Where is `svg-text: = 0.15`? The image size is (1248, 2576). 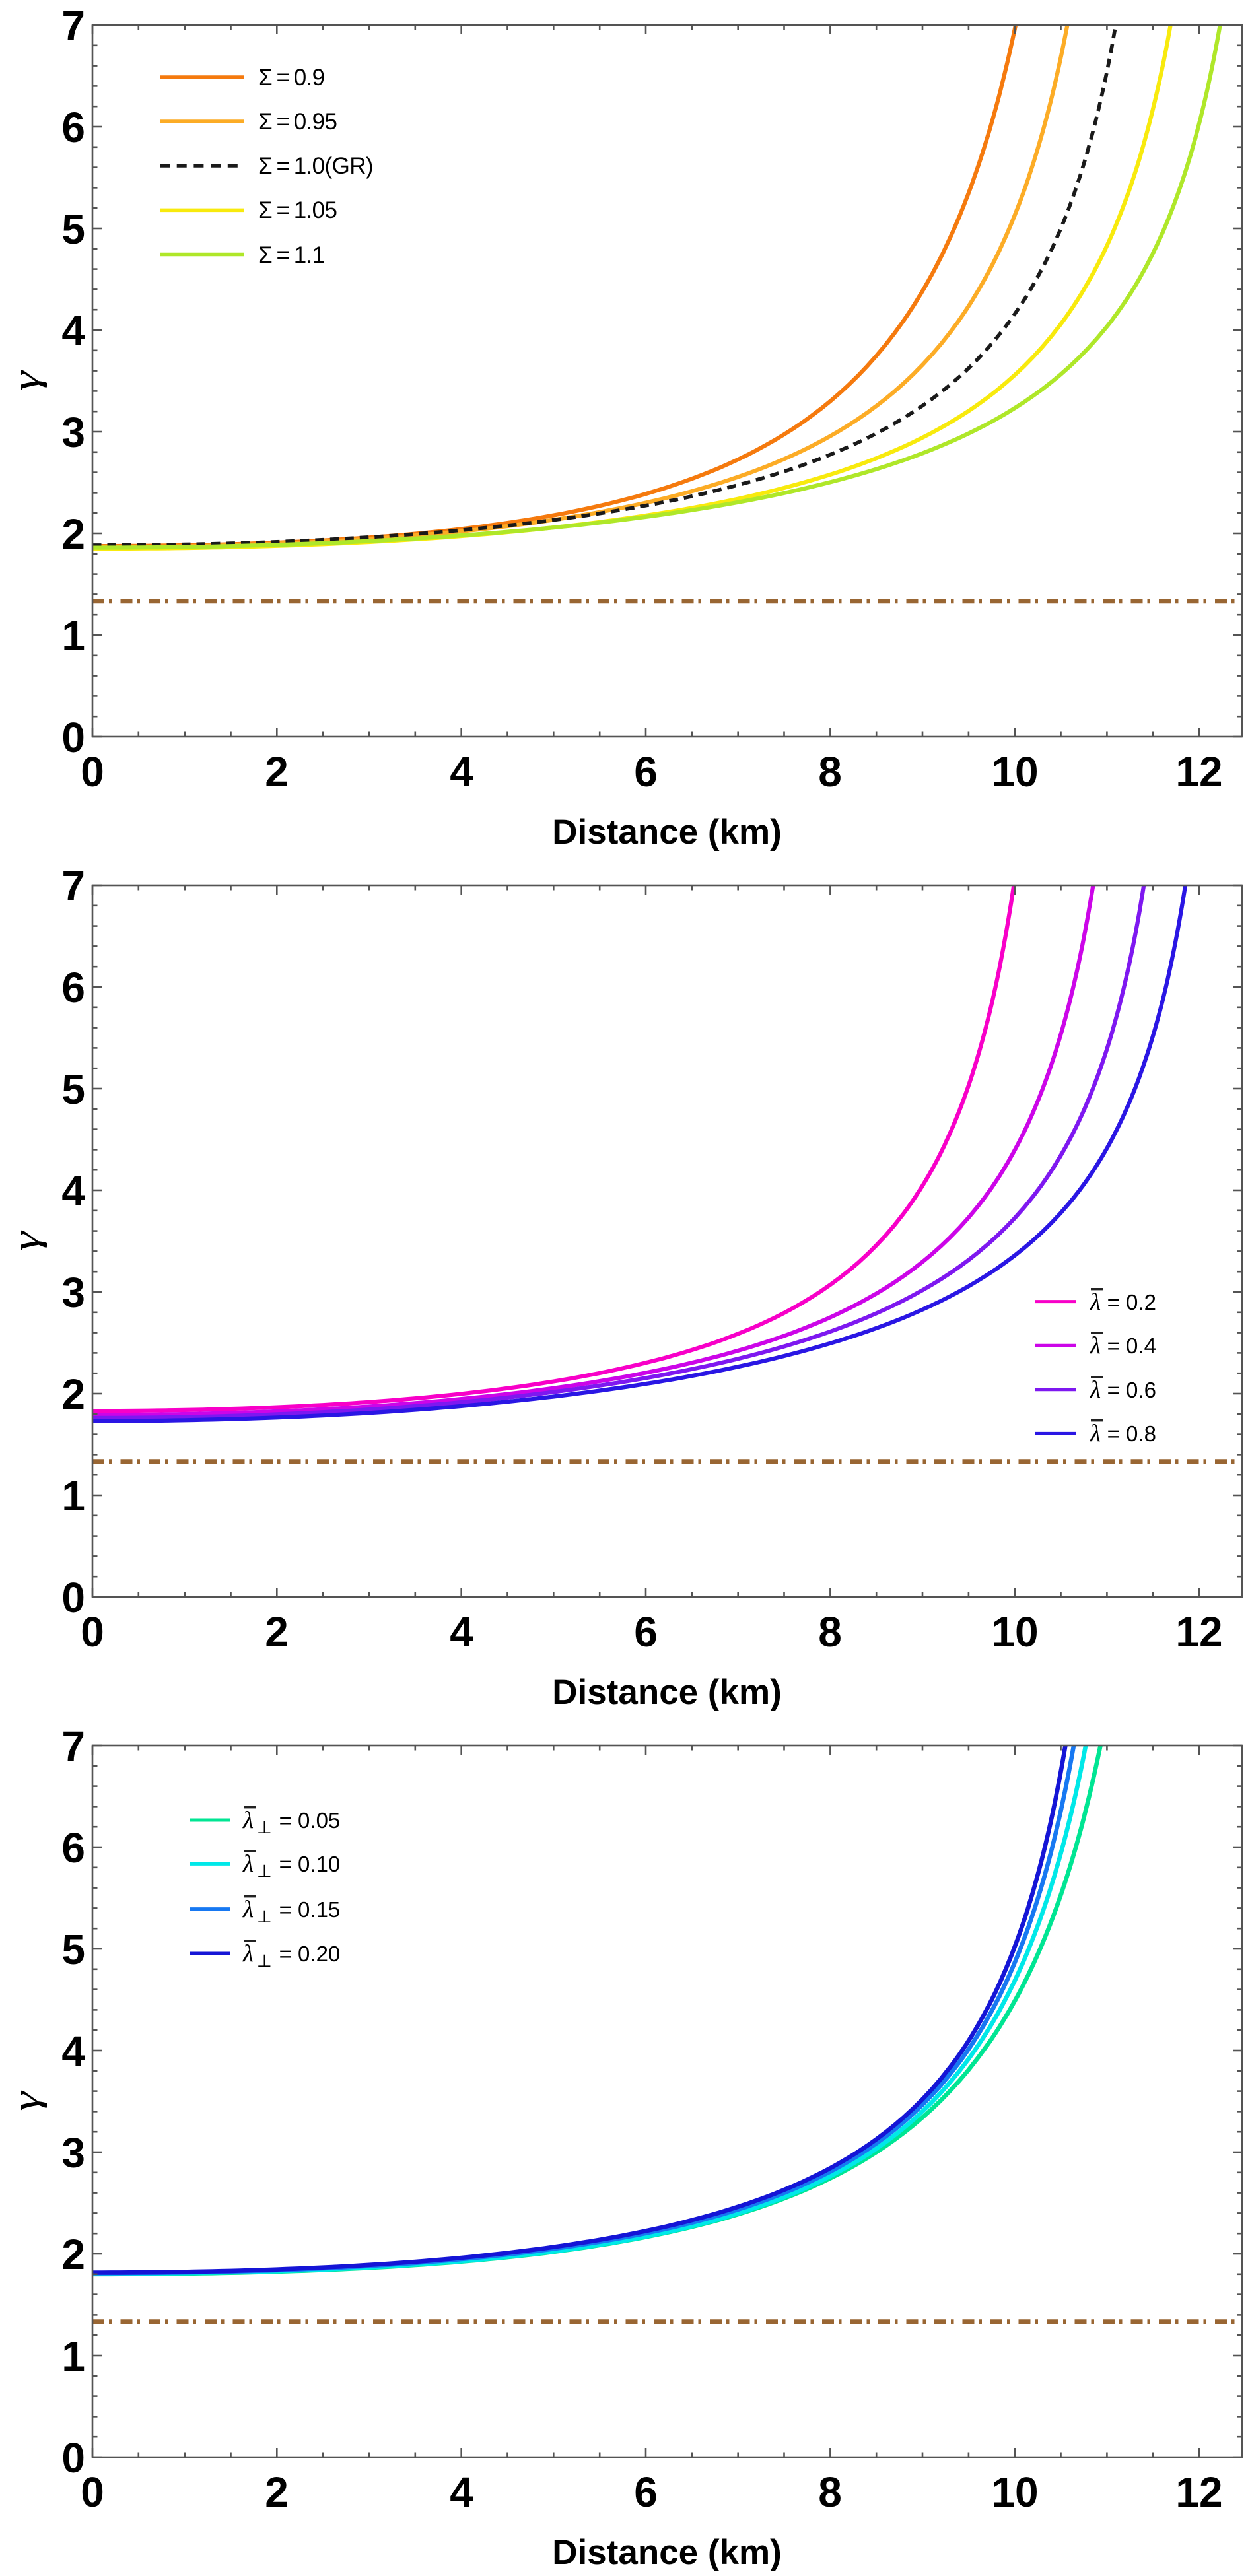 svg-text: = 0.15 is located at coordinates (307, 1910).